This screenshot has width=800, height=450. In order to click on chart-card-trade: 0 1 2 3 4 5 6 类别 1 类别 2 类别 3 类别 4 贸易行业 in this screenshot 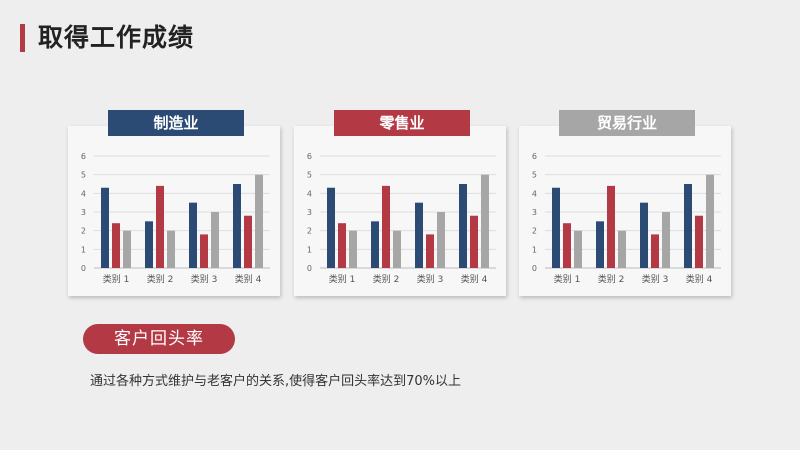, I will do `click(625, 203)`.